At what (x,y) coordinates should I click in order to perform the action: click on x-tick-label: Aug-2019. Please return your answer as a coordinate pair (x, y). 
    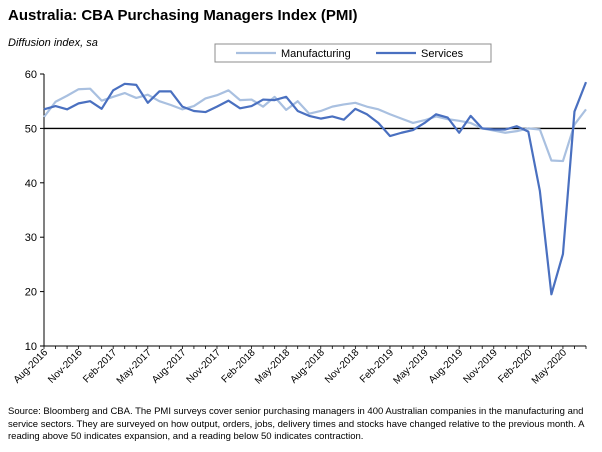
    Looking at the image, I should click on (446, 366).